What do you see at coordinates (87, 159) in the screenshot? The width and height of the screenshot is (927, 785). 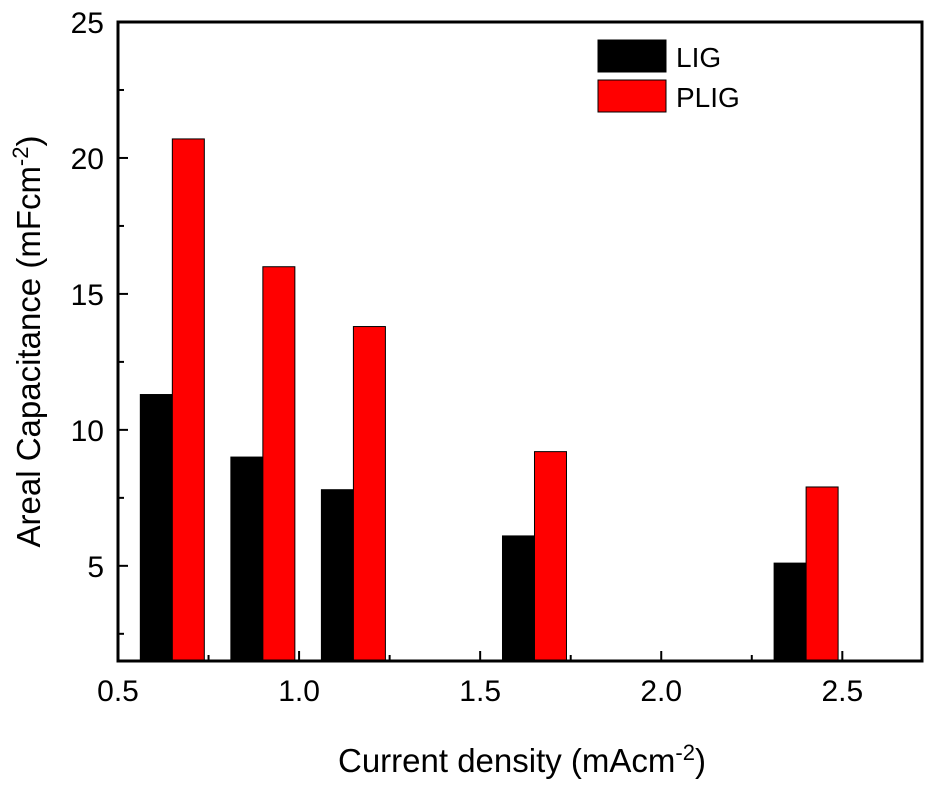 I see `y-tick-label-3: 20` at bounding box center [87, 159].